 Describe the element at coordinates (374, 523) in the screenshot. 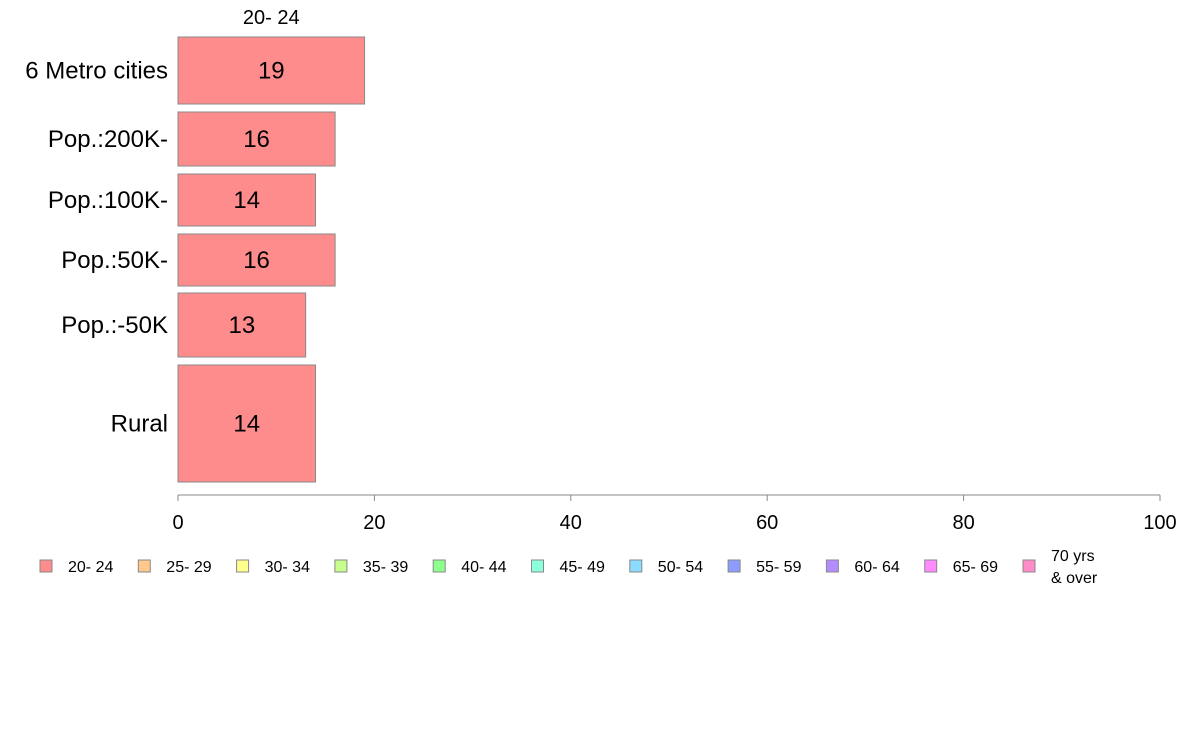

I see `x-tick-label: 20` at that location.